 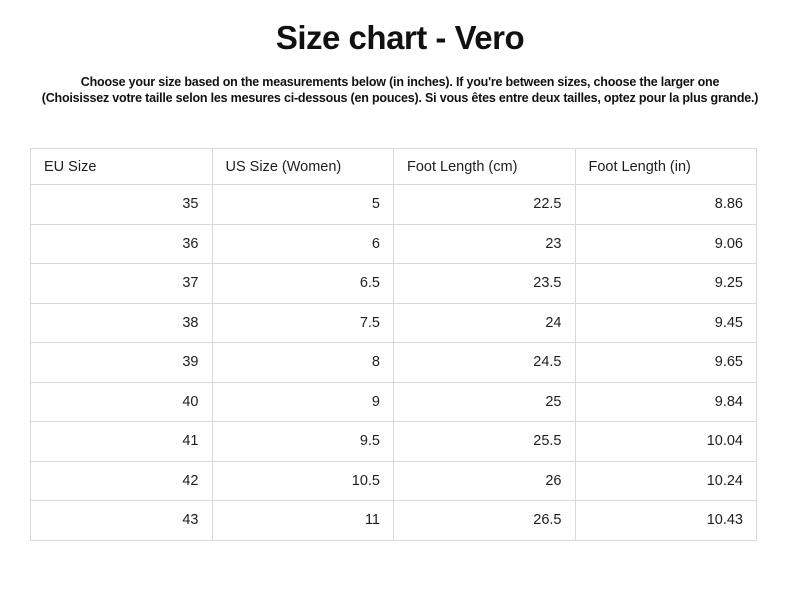 What do you see at coordinates (302, 401) in the screenshot?
I see `table-cell: 9` at bounding box center [302, 401].